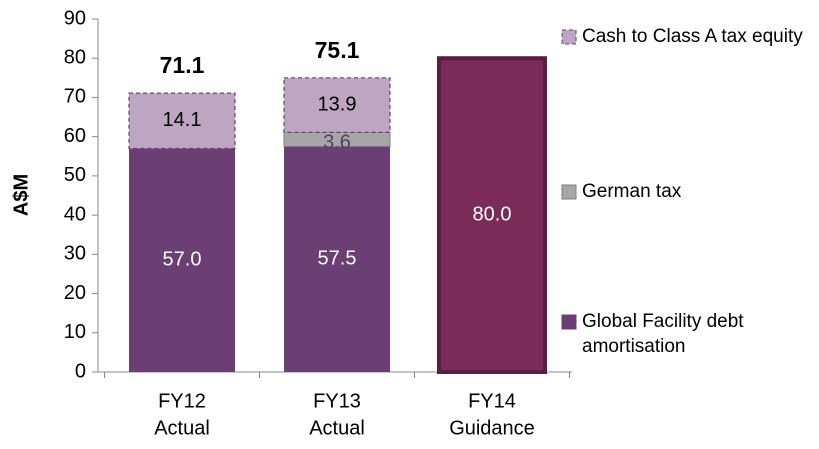  I want to click on y-tick-label: 70, so click(75, 97).